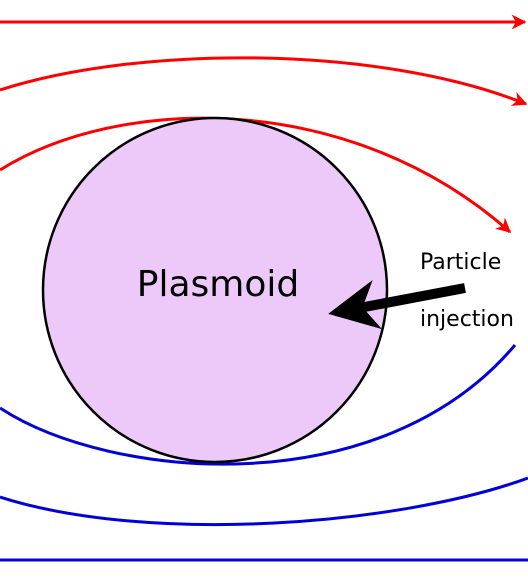  Describe the element at coordinates (467, 319) in the screenshot. I see `injection-label: injection` at that location.